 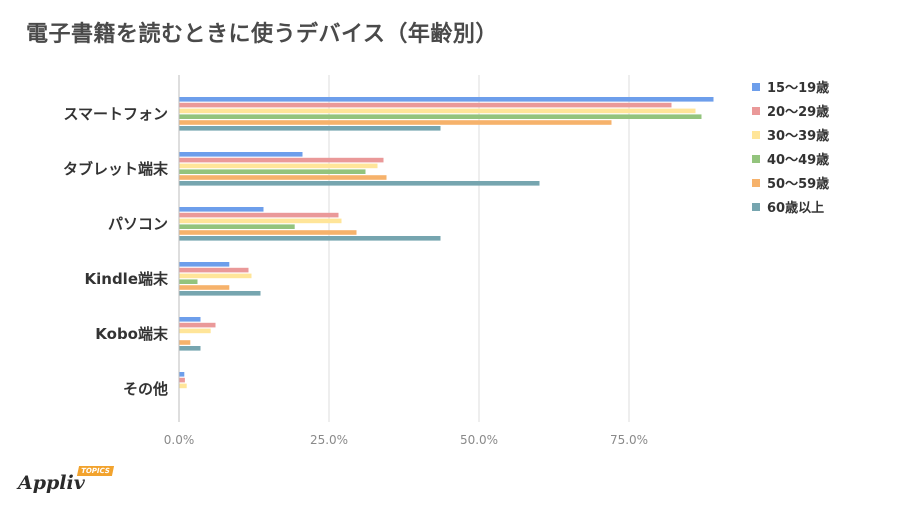 I want to click on x-tick-label: 75.0%, so click(x=629, y=440).